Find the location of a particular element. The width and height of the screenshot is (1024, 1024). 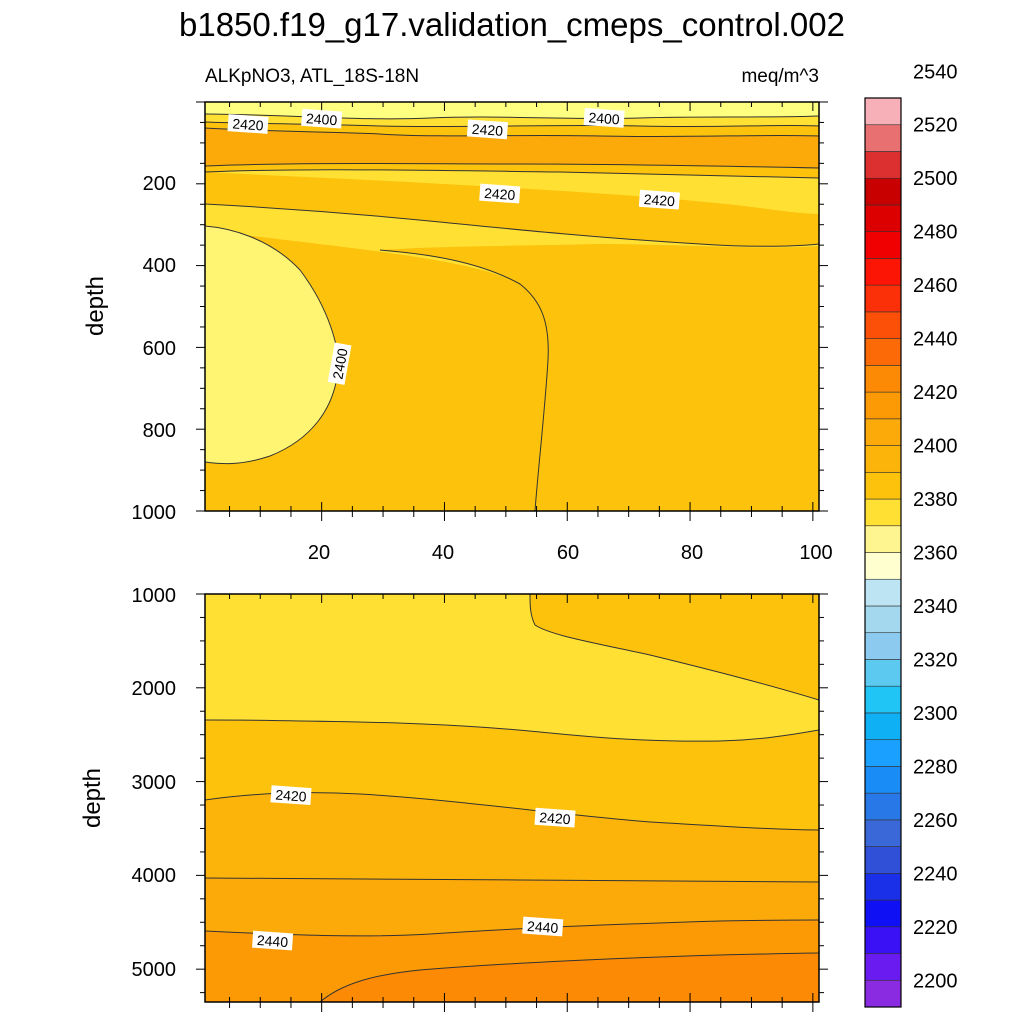

xtick-100: 100 is located at coordinates (815, 553).